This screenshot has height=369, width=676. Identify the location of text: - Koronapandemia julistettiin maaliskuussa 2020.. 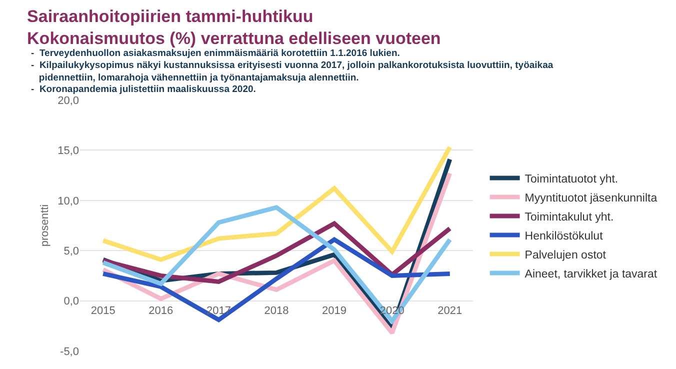
(143, 89).